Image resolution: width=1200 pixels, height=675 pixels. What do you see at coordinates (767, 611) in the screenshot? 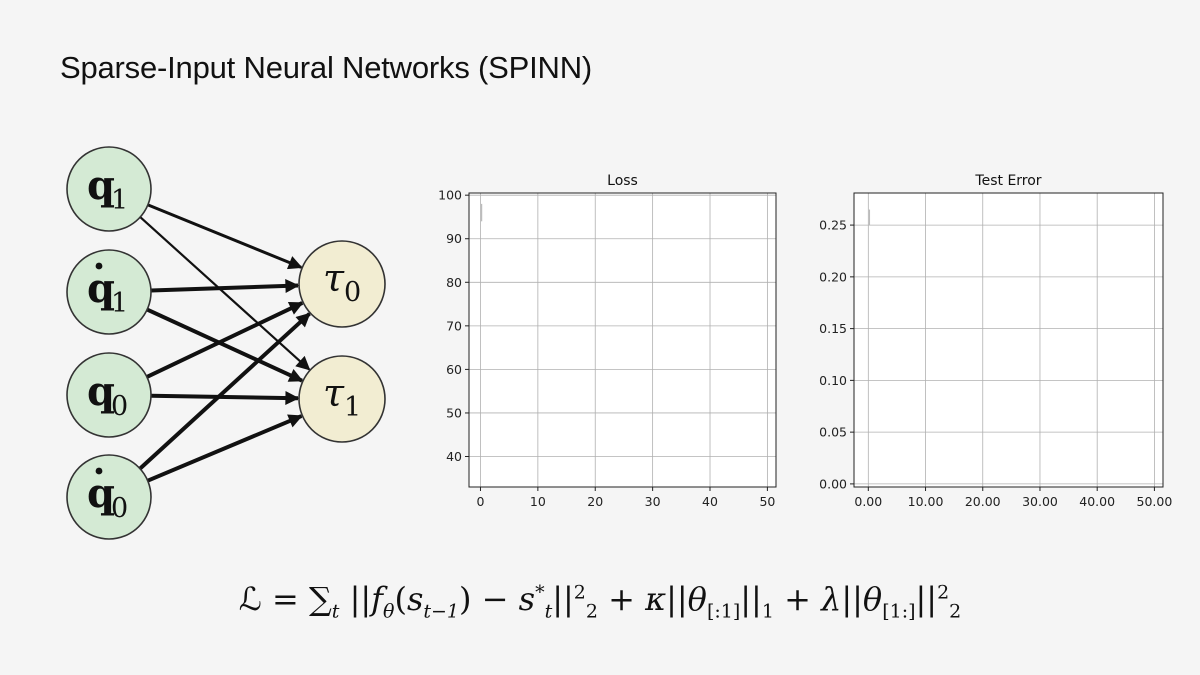
I see `formula-l1: 1` at bounding box center [767, 611].